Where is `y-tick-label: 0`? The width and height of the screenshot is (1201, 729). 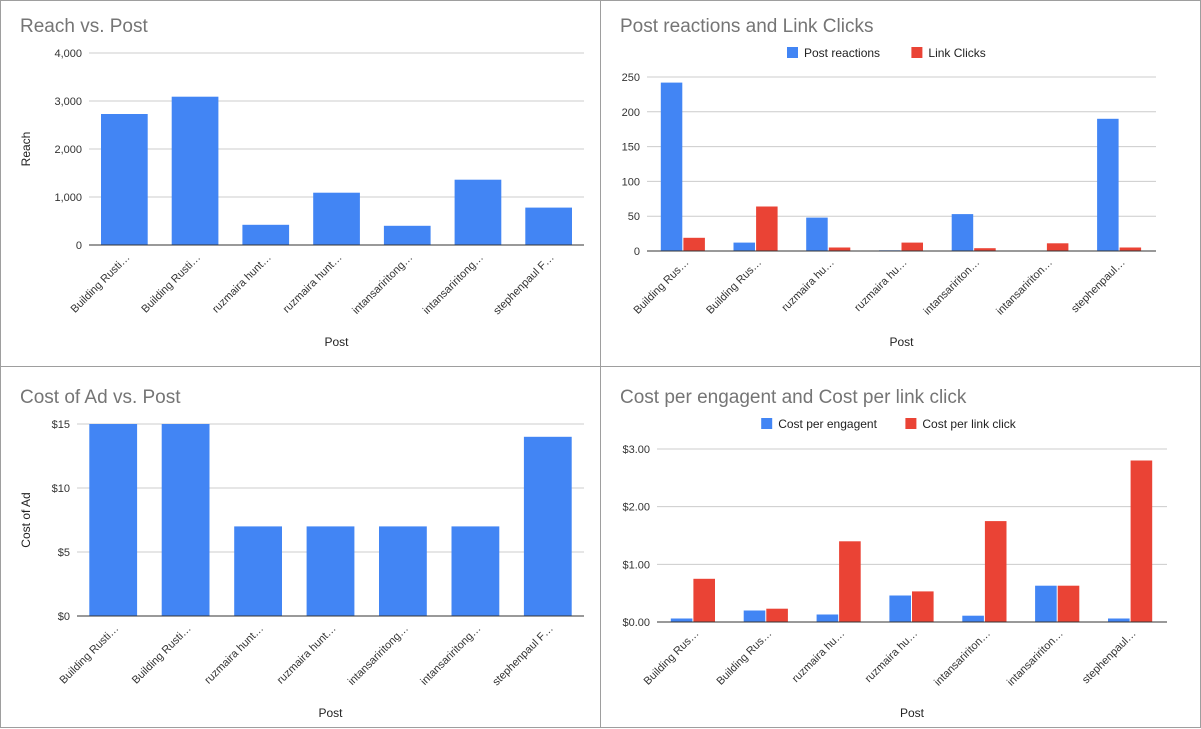
y-tick-label: 0 is located at coordinates (79, 246).